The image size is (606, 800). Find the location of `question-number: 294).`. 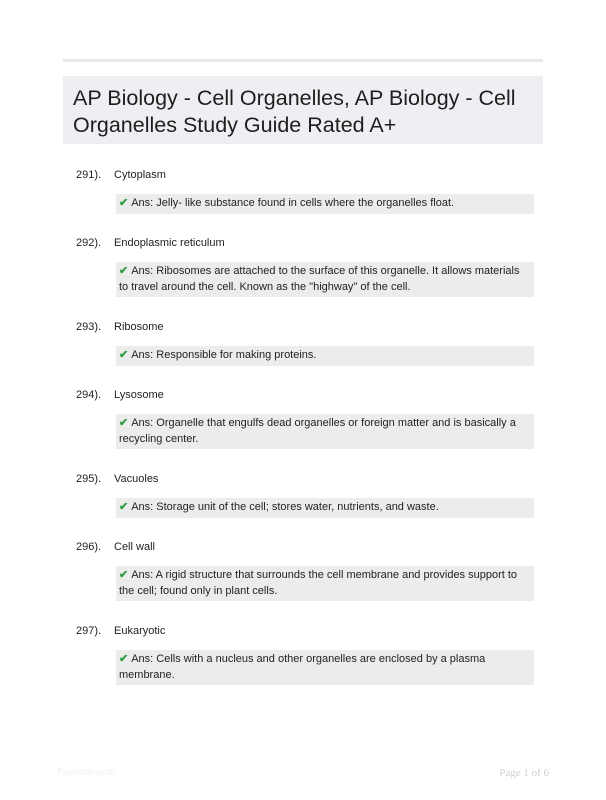

question-number: 294). is located at coordinates (89, 395).